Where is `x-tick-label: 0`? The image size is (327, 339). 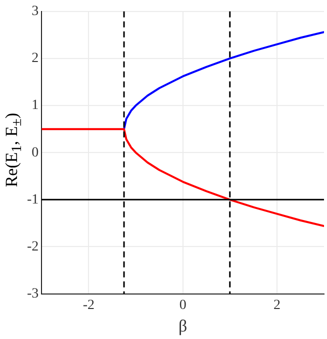
x-tick-label: 0 is located at coordinates (182, 305).